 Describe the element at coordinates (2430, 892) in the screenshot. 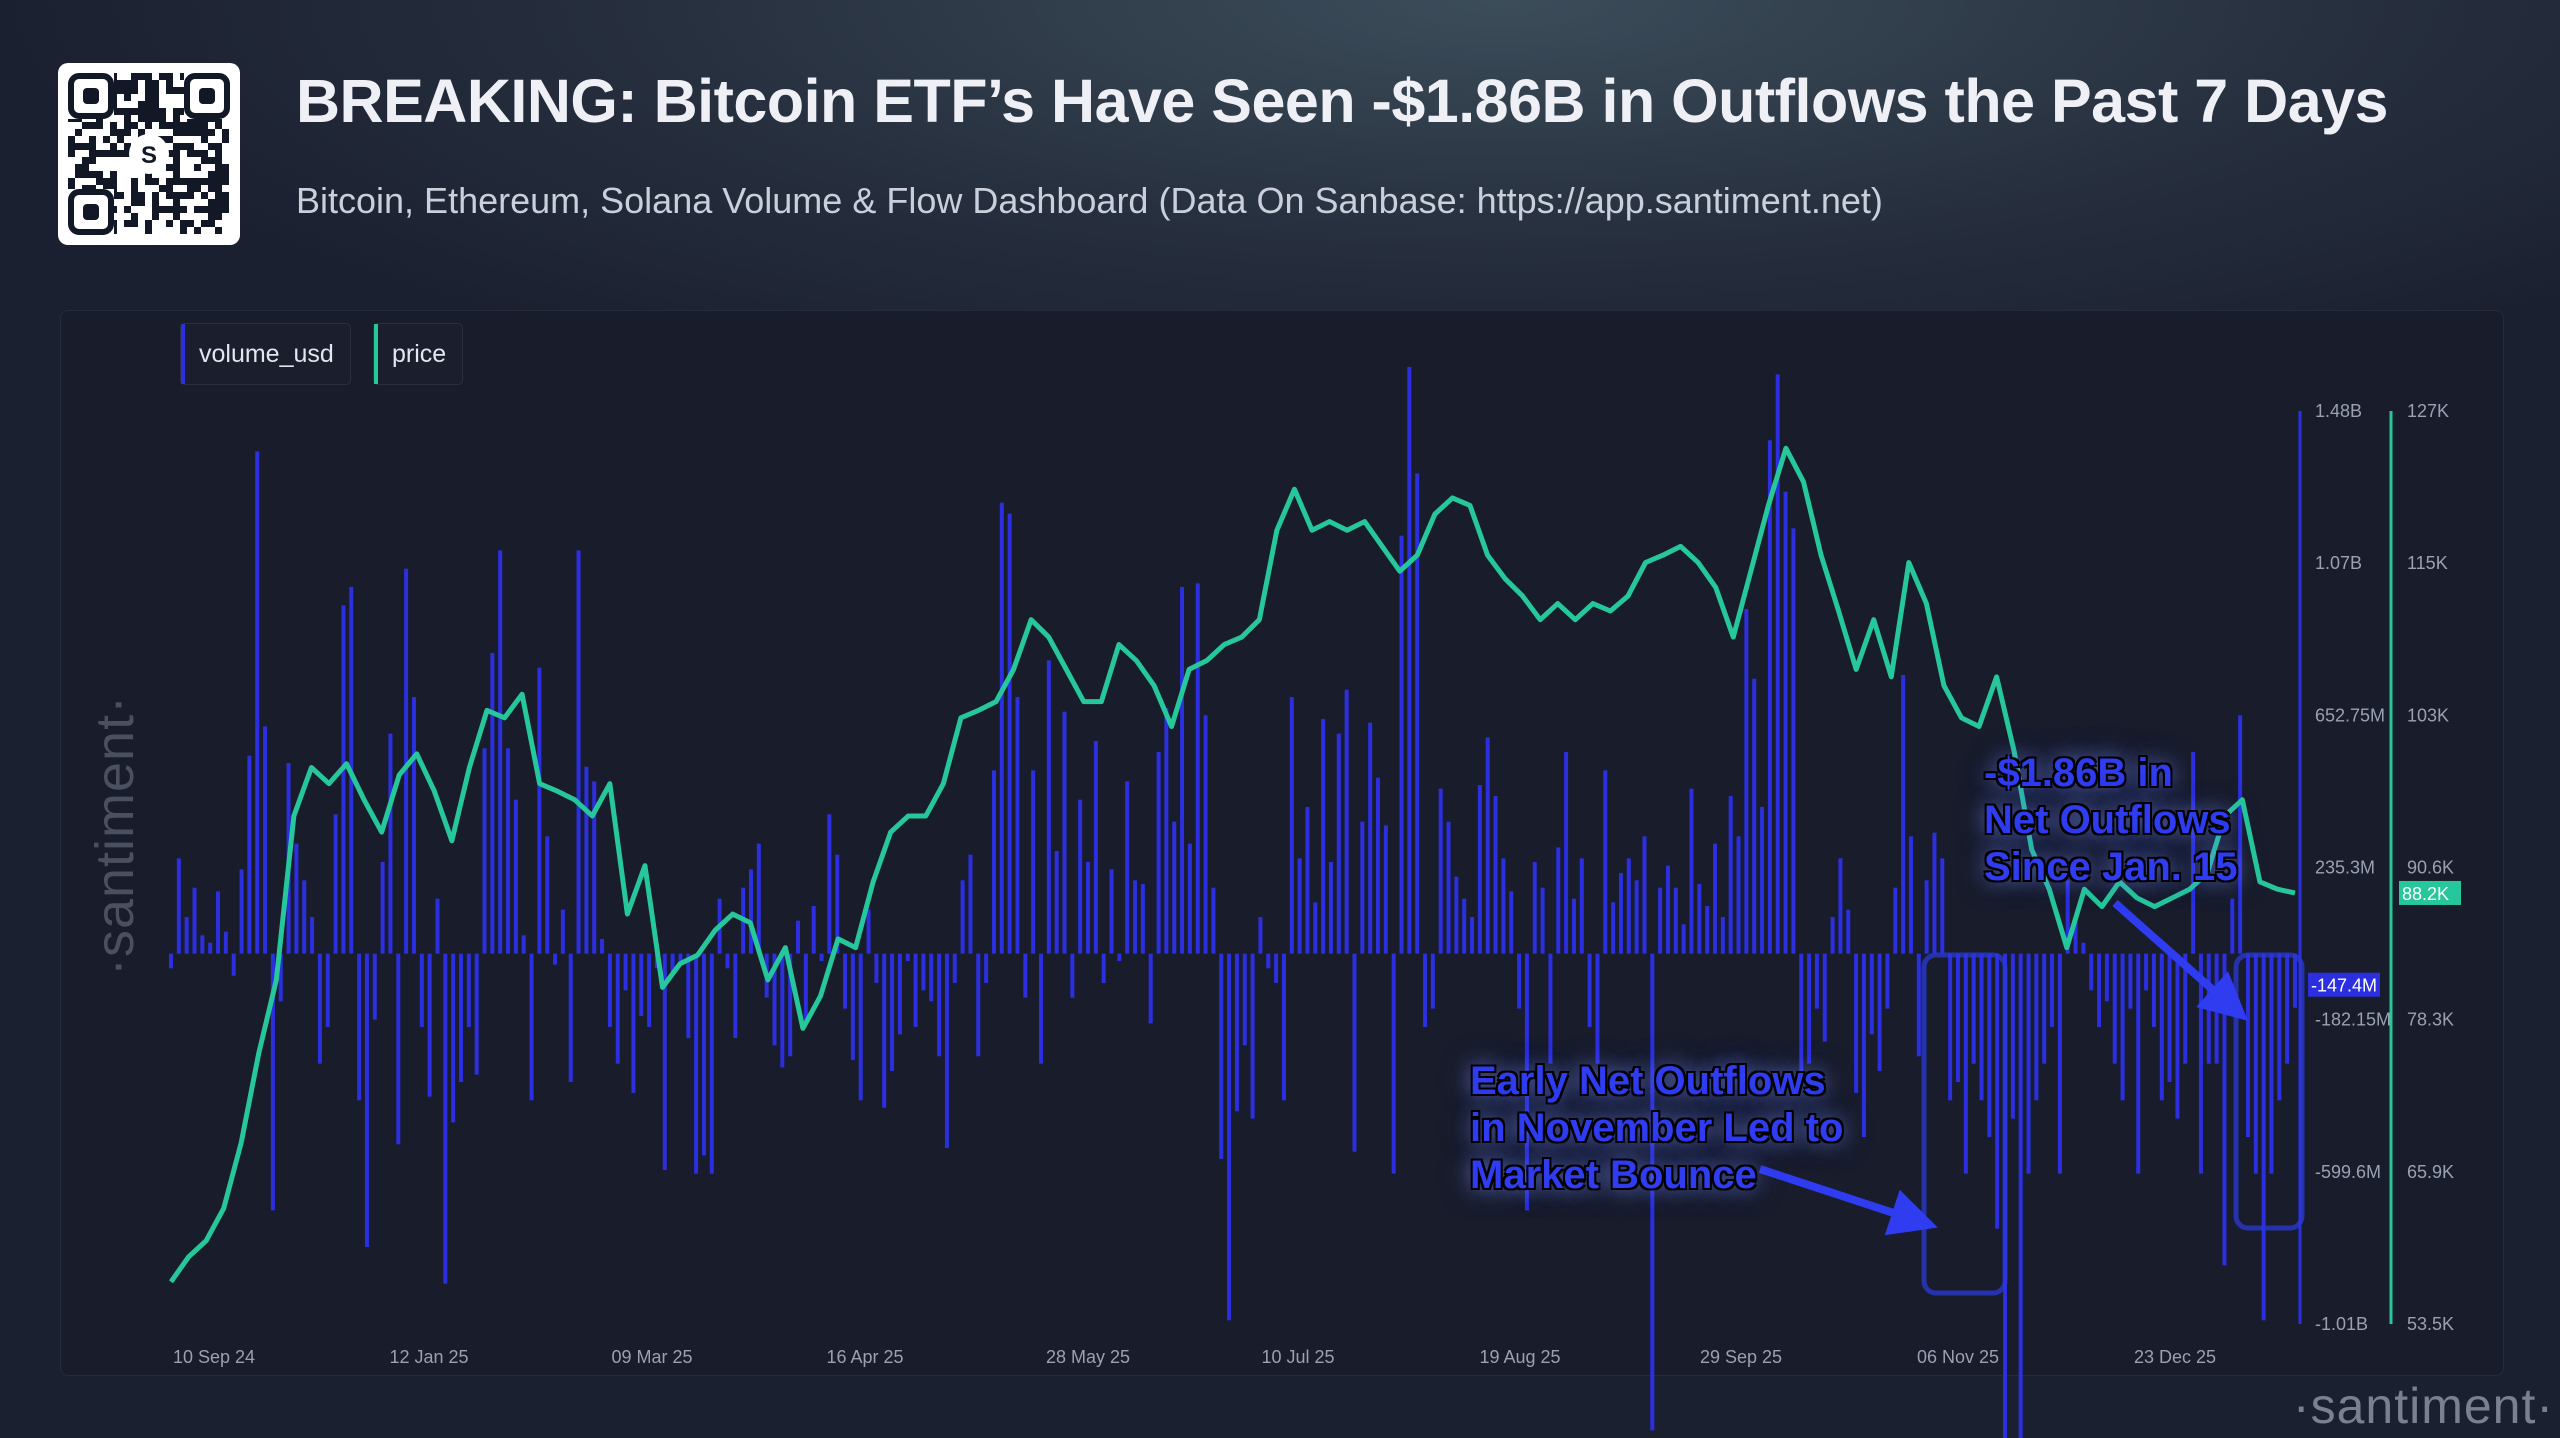

I see `price-last-badge` at that location.